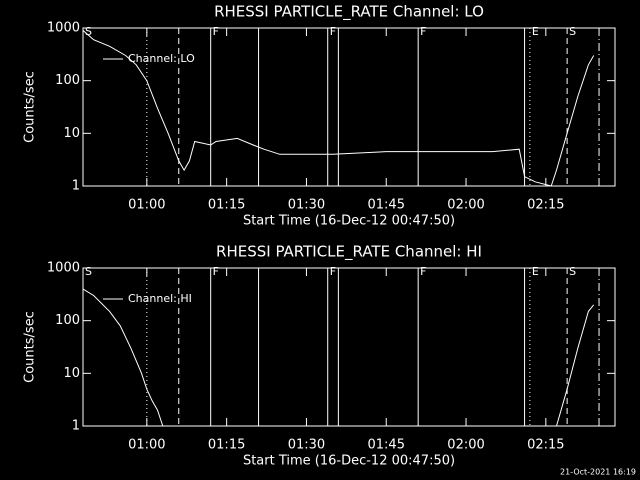  What do you see at coordinates (349, 12) in the screenshot?
I see `chart-title: RHESSI PARTICLE_RATE Channel: LO` at bounding box center [349, 12].